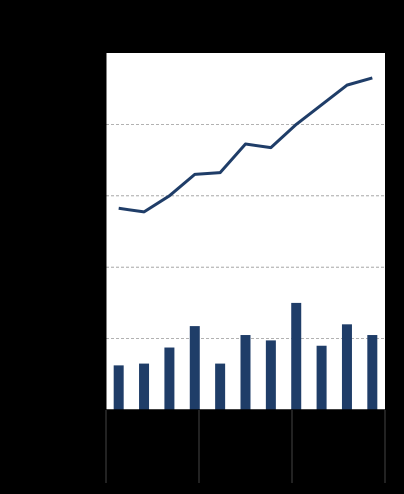 This screenshot has height=494, width=404. I want to click on bar-series, so click(245, 356).